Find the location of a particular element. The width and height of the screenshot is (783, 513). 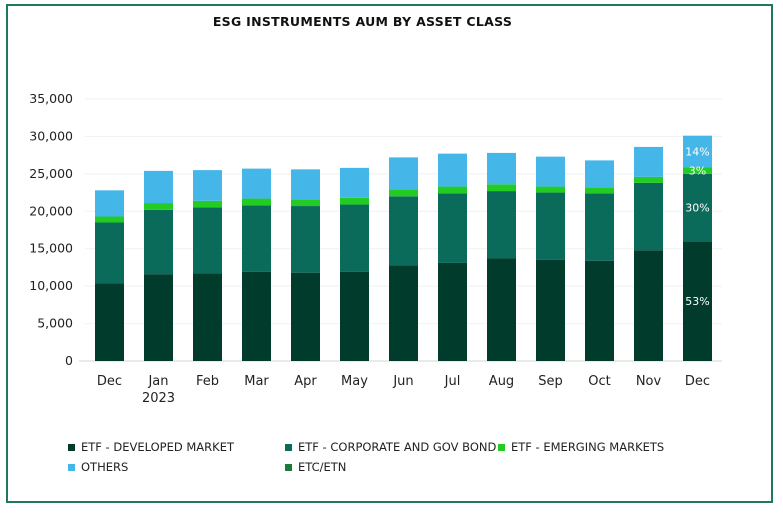

x-tick-label: Apr is located at coordinates (305, 381).